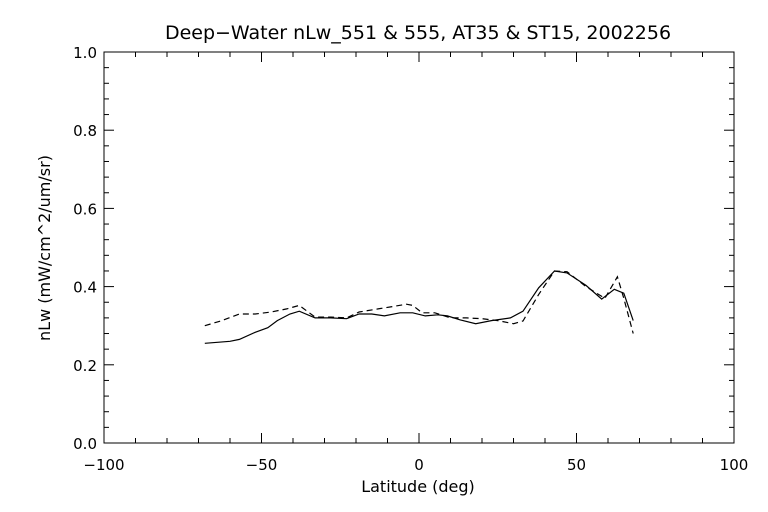 The image size is (768, 512). I want to click on y-tick-label: 0.0, so click(85, 444).